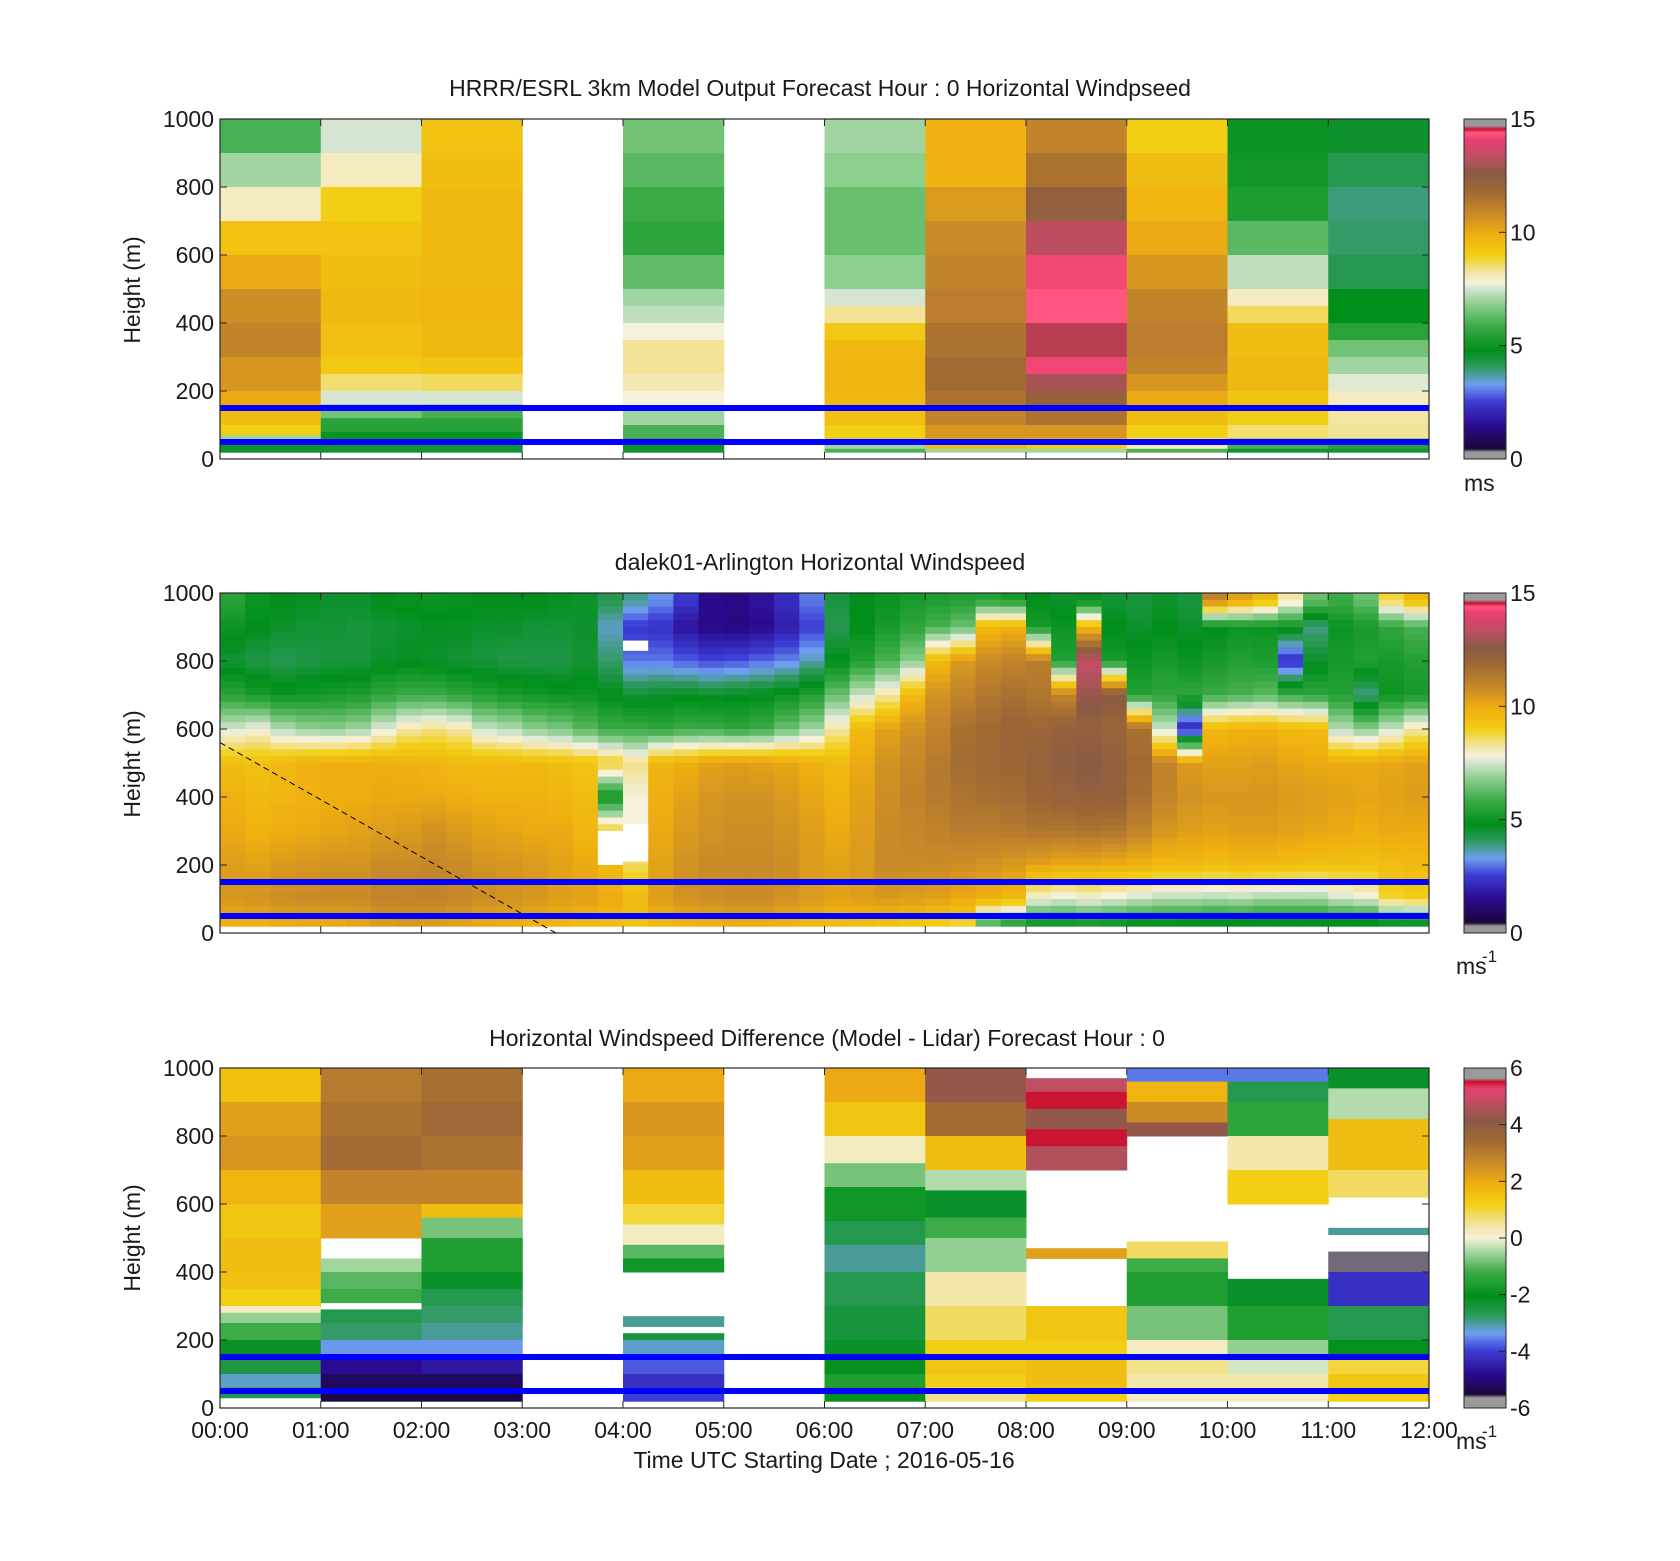 Image resolution: width=1680 pixels, height=1561 pixels. I want to click on model-colorbar-unit: ms, so click(1479, 483).